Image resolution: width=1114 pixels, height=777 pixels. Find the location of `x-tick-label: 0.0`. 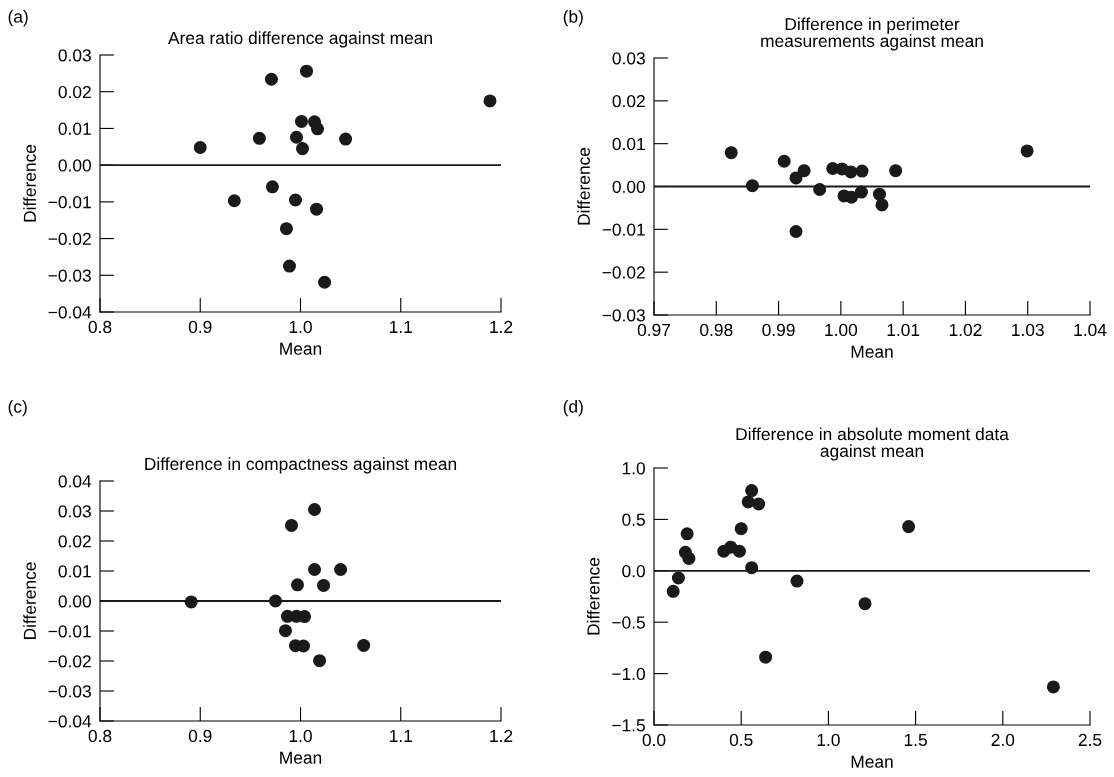

x-tick-label: 0.0 is located at coordinates (654, 740).